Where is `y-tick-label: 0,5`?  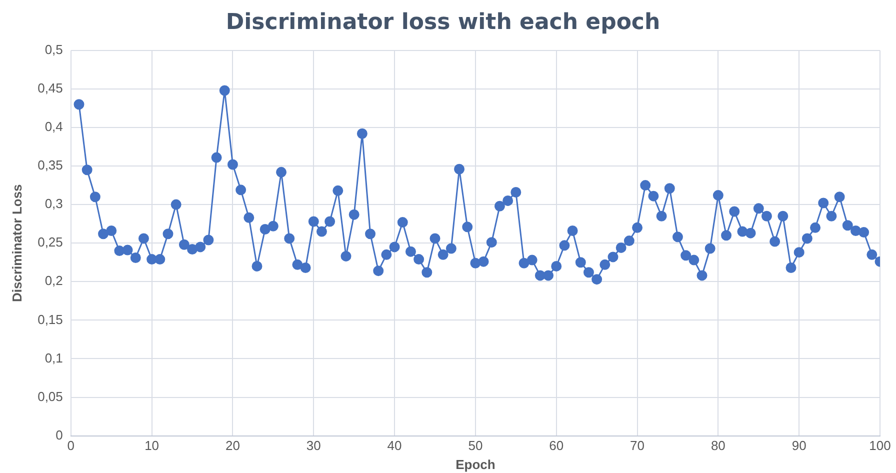 y-tick-label: 0,5 is located at coordinates (53, 49).